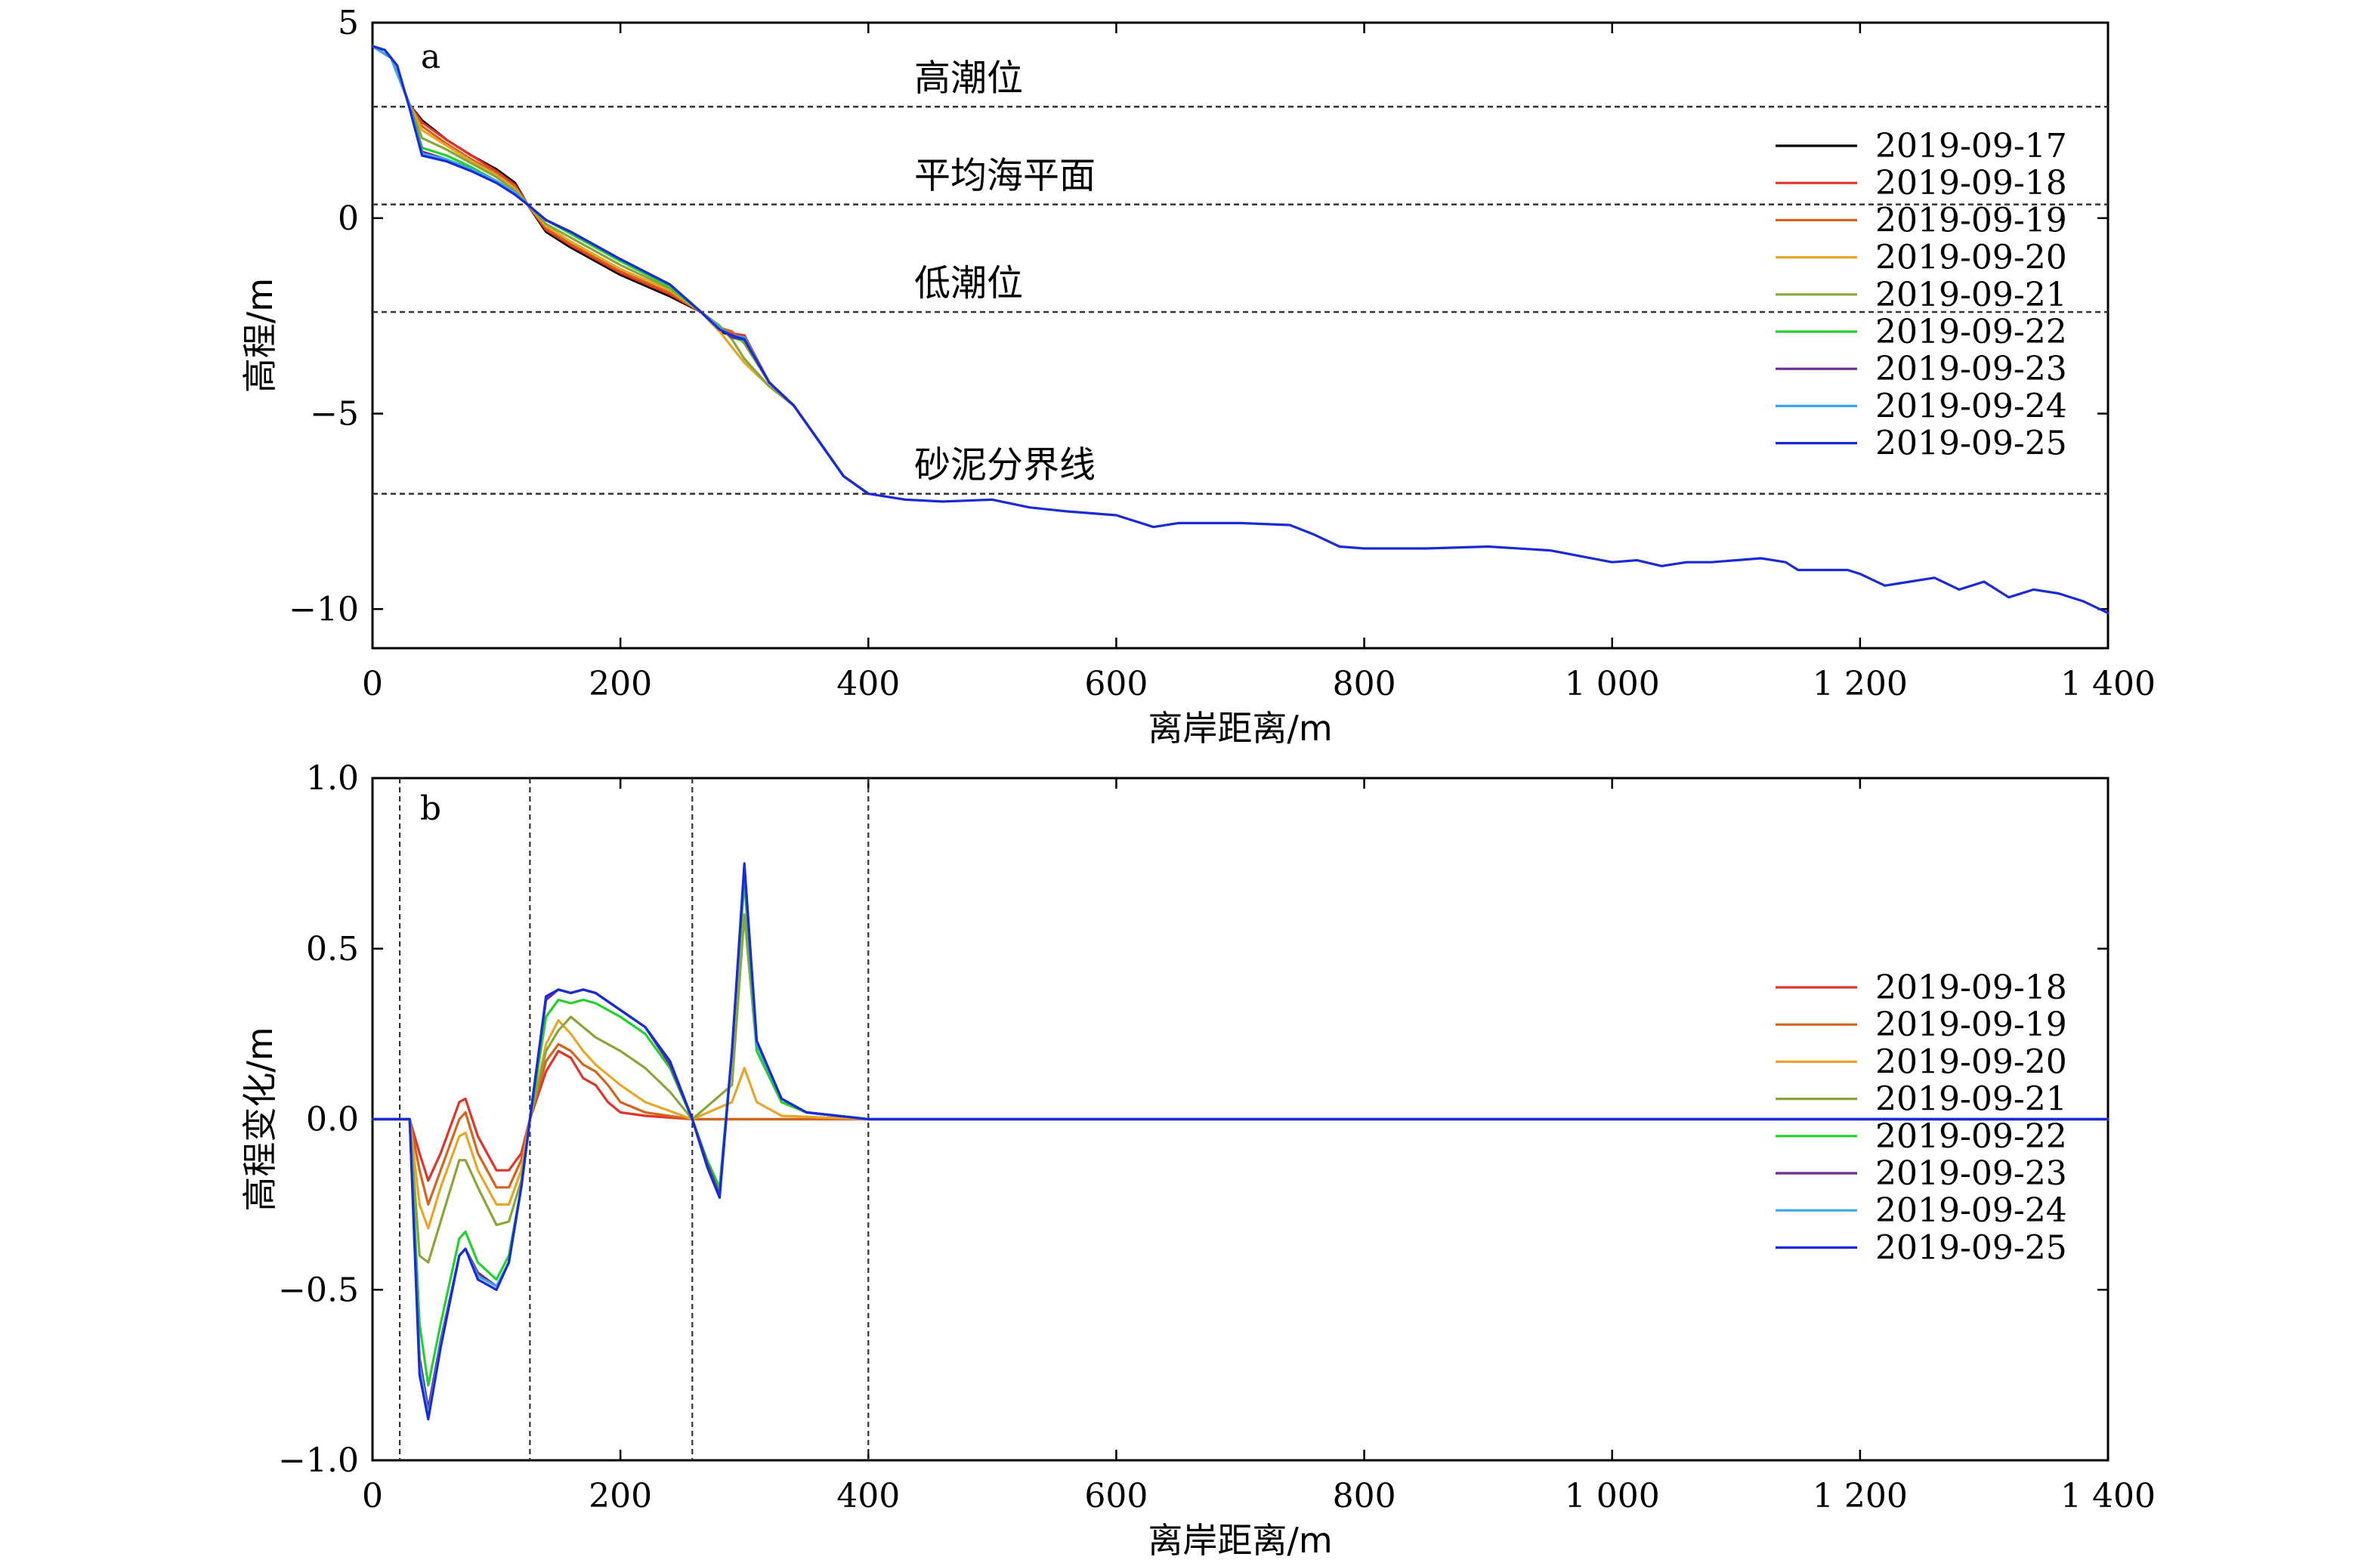  I want to click on reference-line-label: 平均海平面, so click(1005, 176).